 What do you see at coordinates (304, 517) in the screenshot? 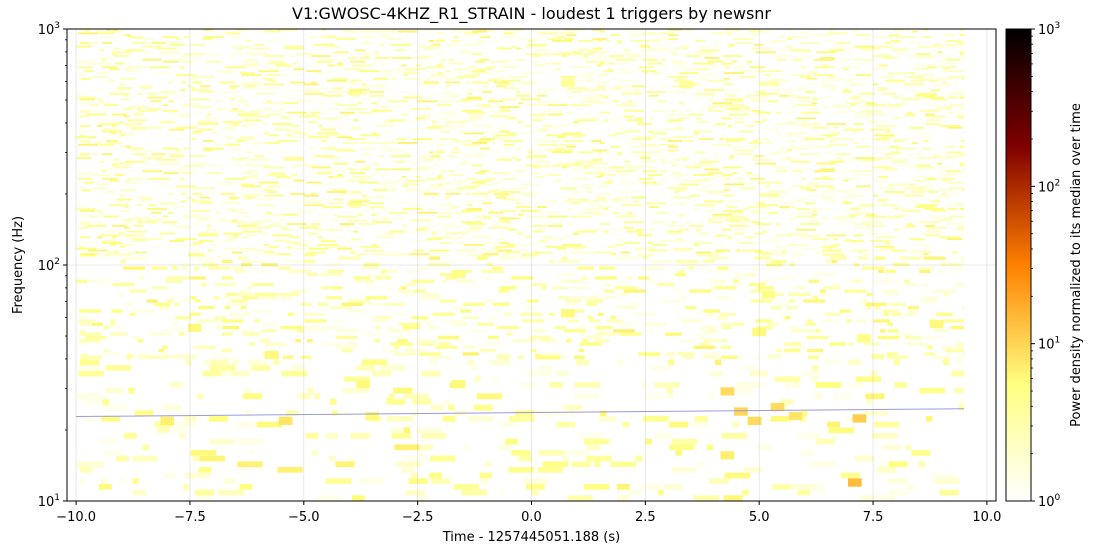
I see `x-tick-label: −5.0` at bounding box center [304, 517].